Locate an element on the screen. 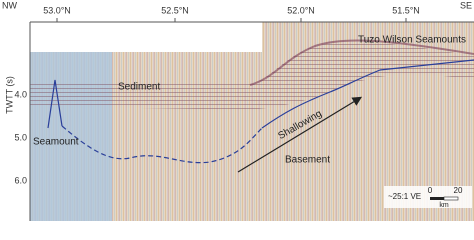  y-tick-label: 4.0 is located at coordinates (20, 94).